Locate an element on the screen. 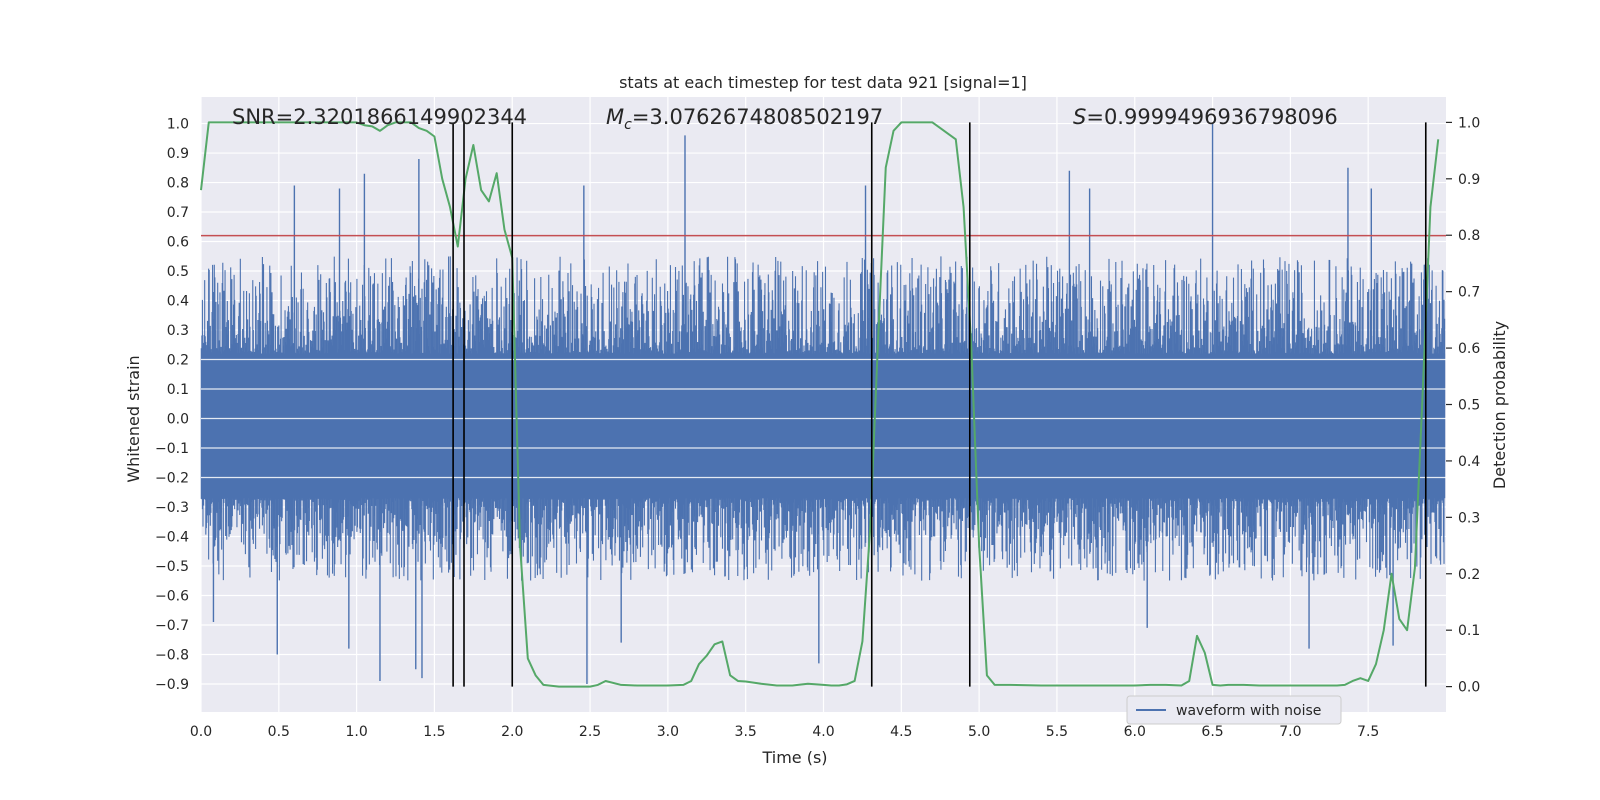 Image resolution: width=1600 pixels, height=800 pixels. y-left-tick-label: −0.9 is located at coordinates (172, 685).